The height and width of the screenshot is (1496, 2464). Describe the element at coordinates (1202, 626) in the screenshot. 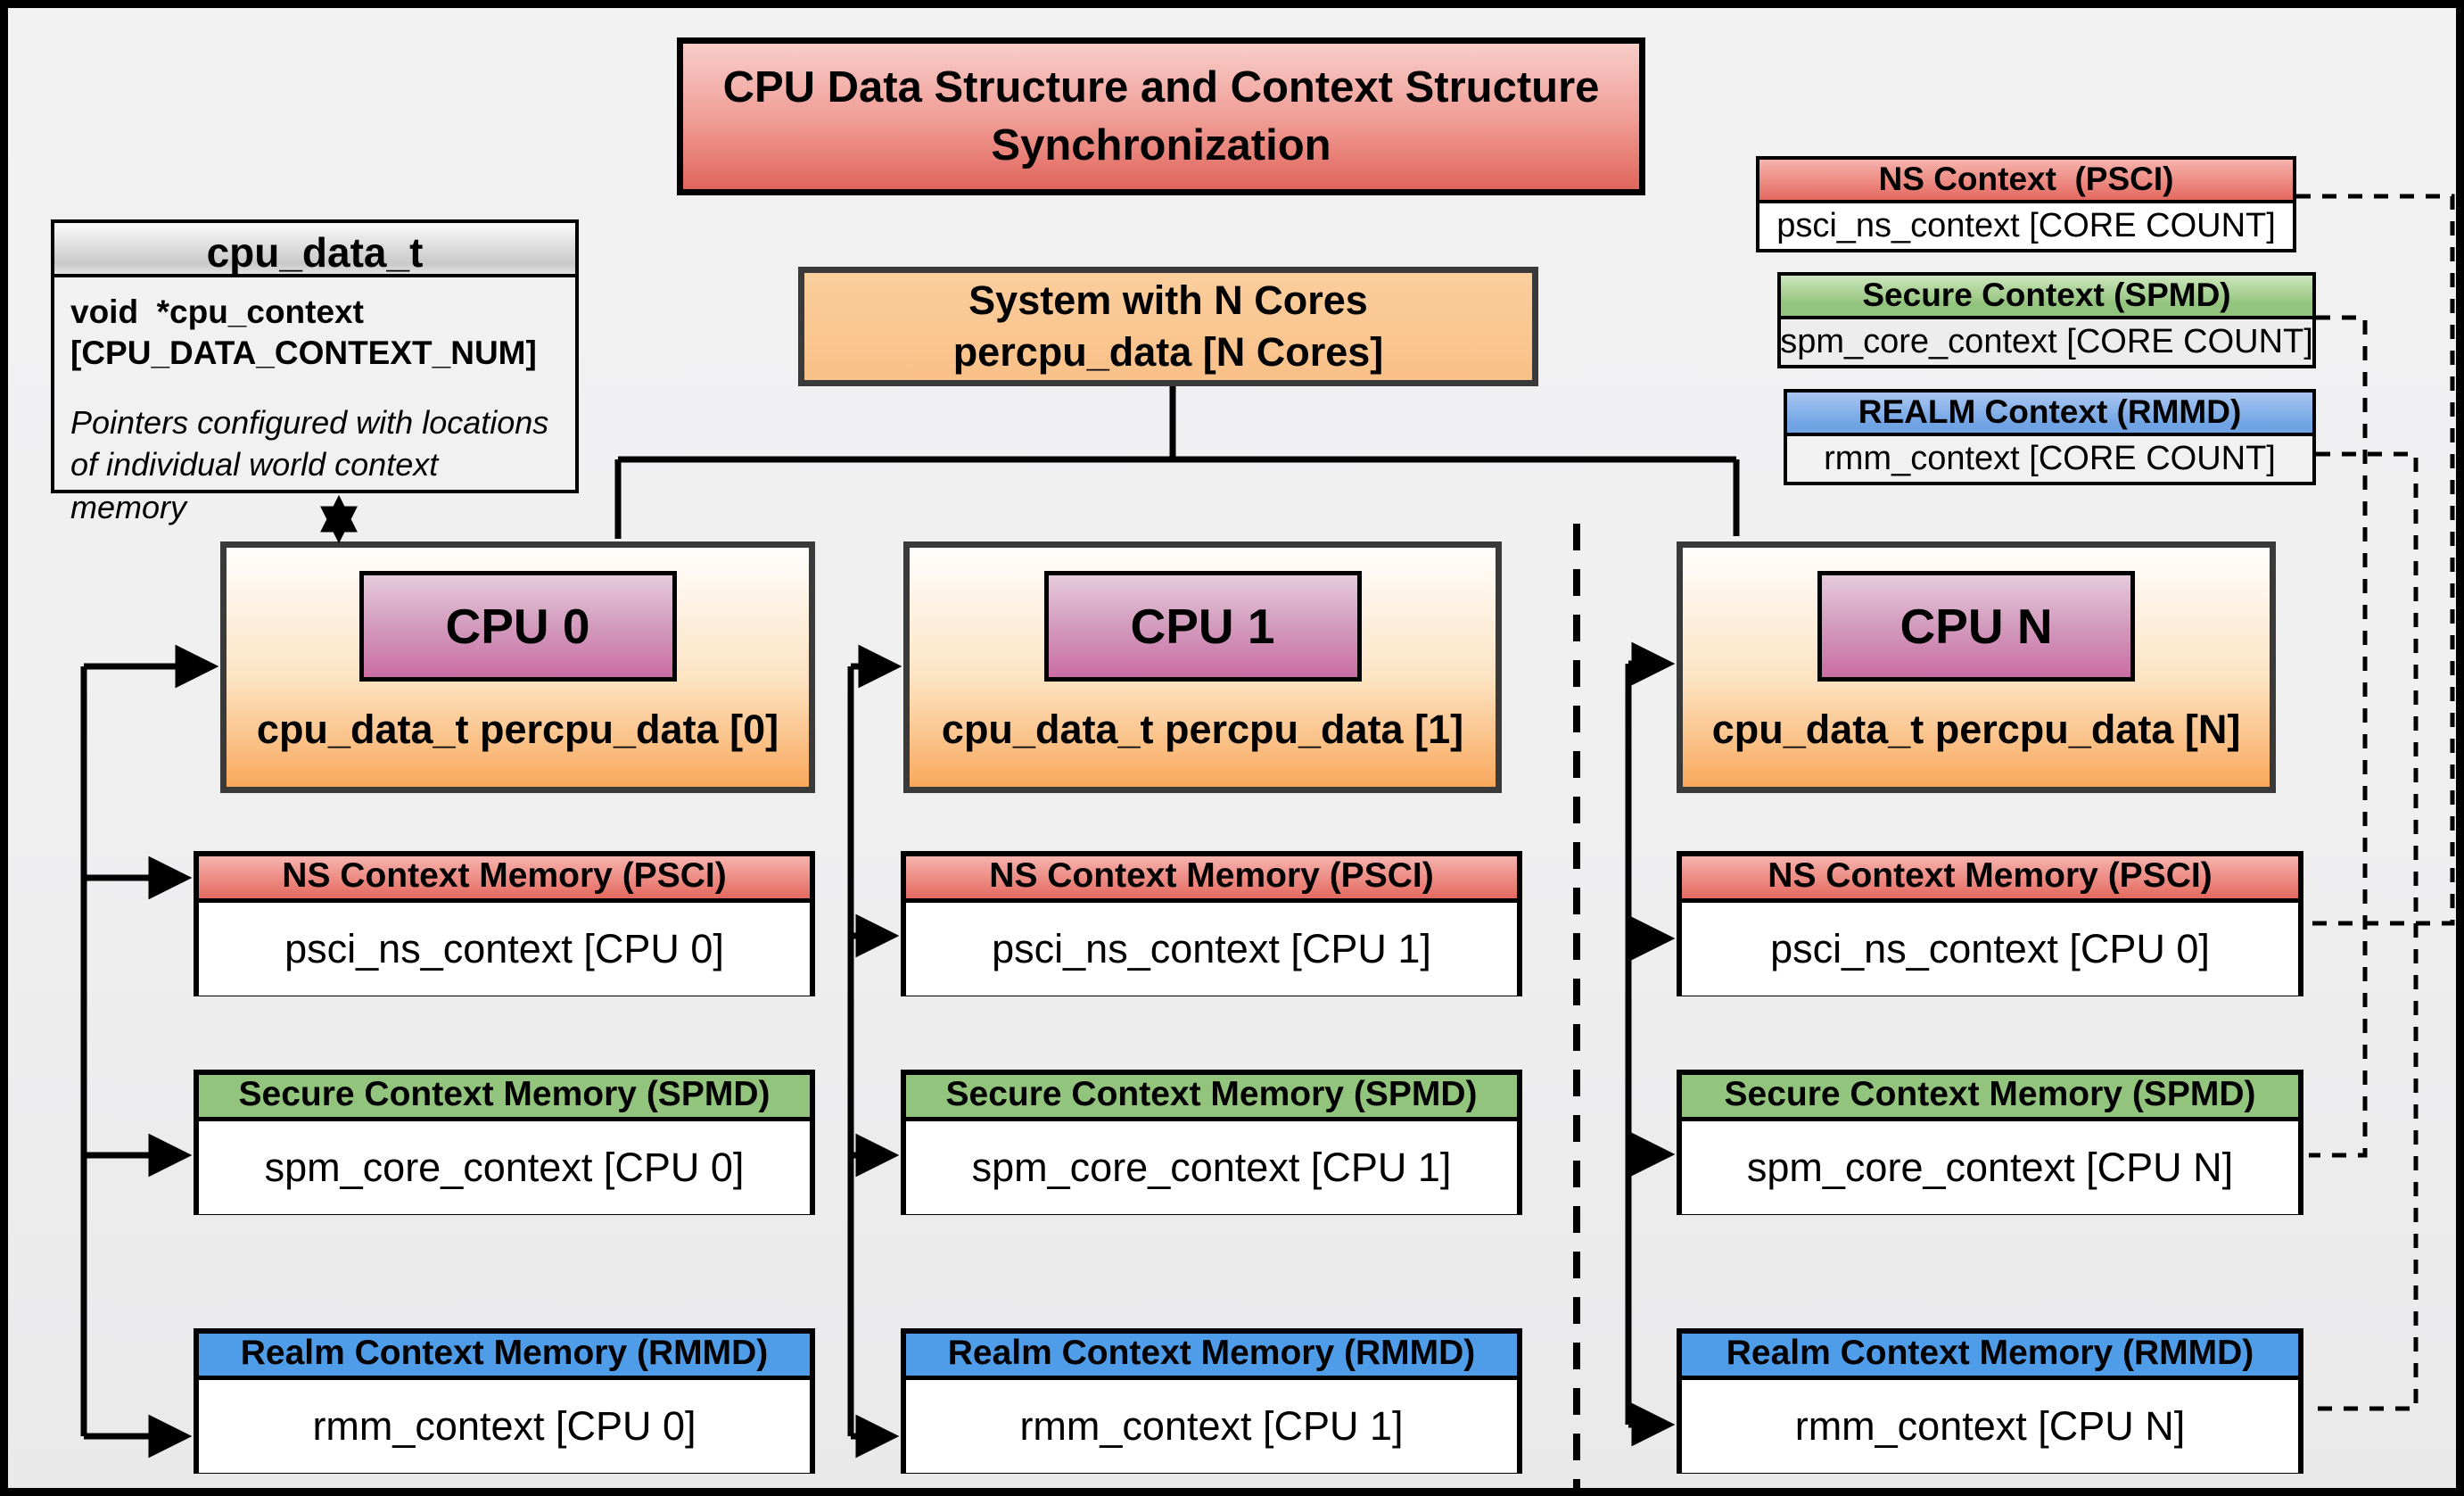

I see `cpu1-badge: CPU 1` at that location.